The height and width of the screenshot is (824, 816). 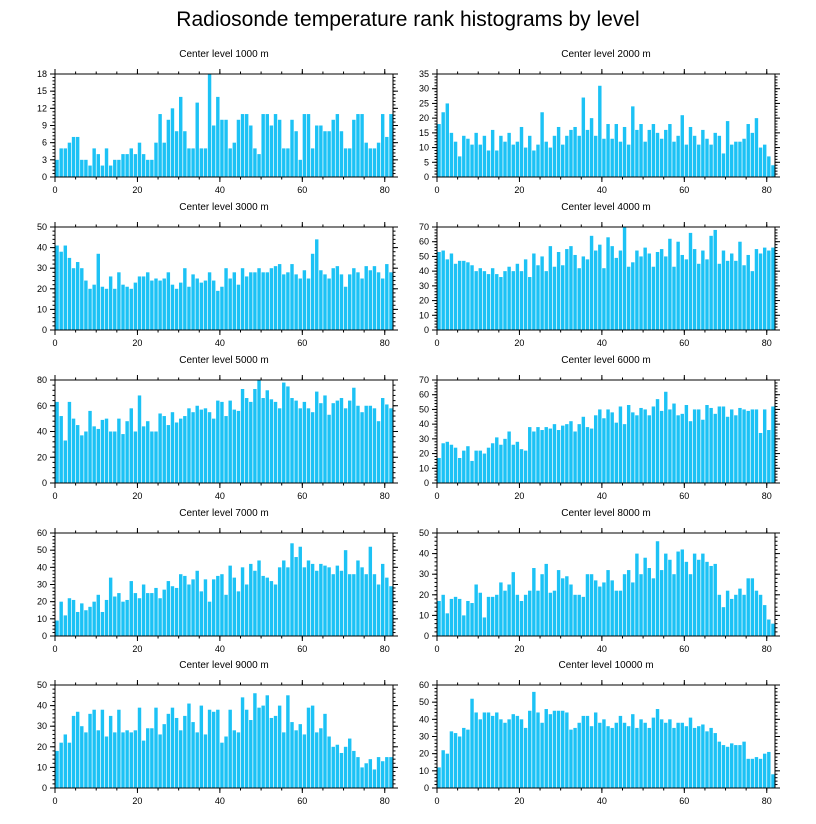 What do you see at coordinates (605, 665) in the screenshot?
I see `panel-title: Center level 10000 m` at bounding box center [605, 665].